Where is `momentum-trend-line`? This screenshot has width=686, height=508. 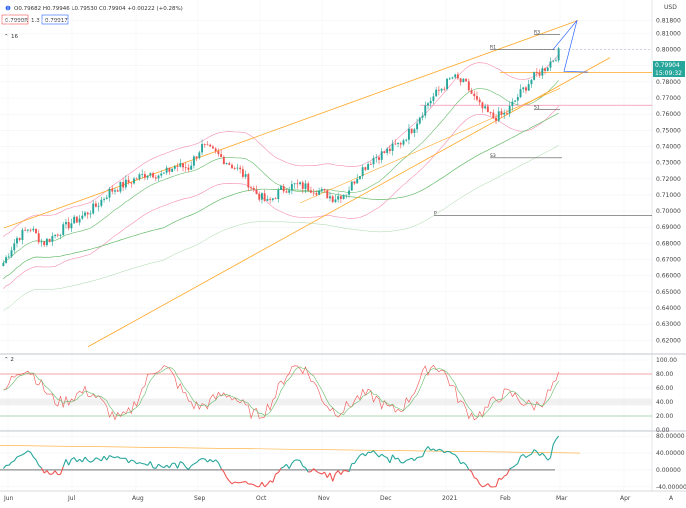
momentum-trend-line is located at coordinates (290, 449).